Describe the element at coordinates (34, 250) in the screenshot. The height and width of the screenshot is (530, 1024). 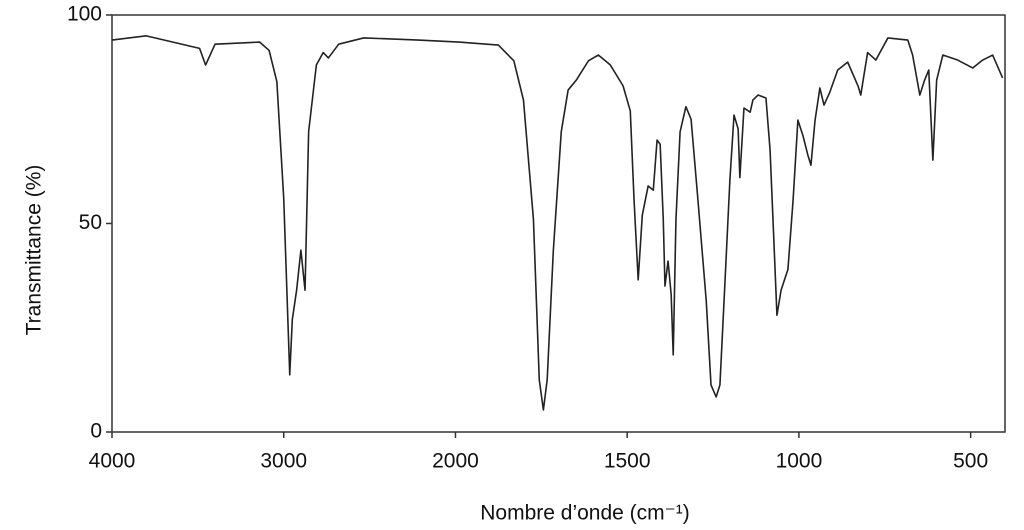
I see `y-axis-label: Transmittance (%)` at that location.